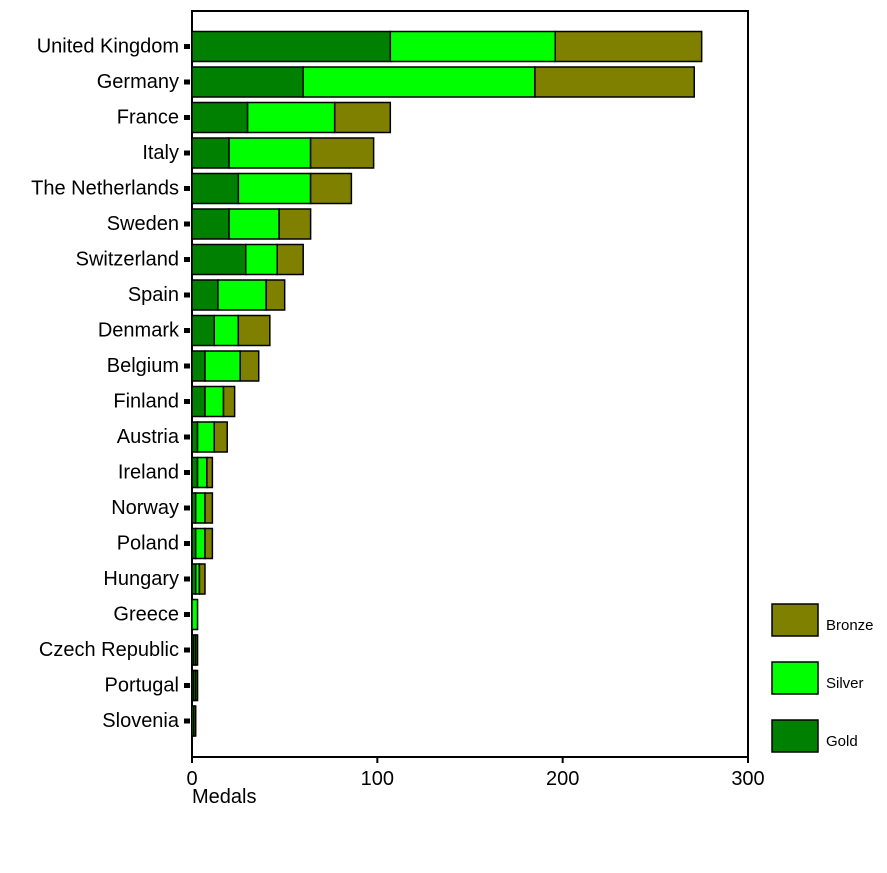  I want to click on category-label: Portugal, so click(142, 686).